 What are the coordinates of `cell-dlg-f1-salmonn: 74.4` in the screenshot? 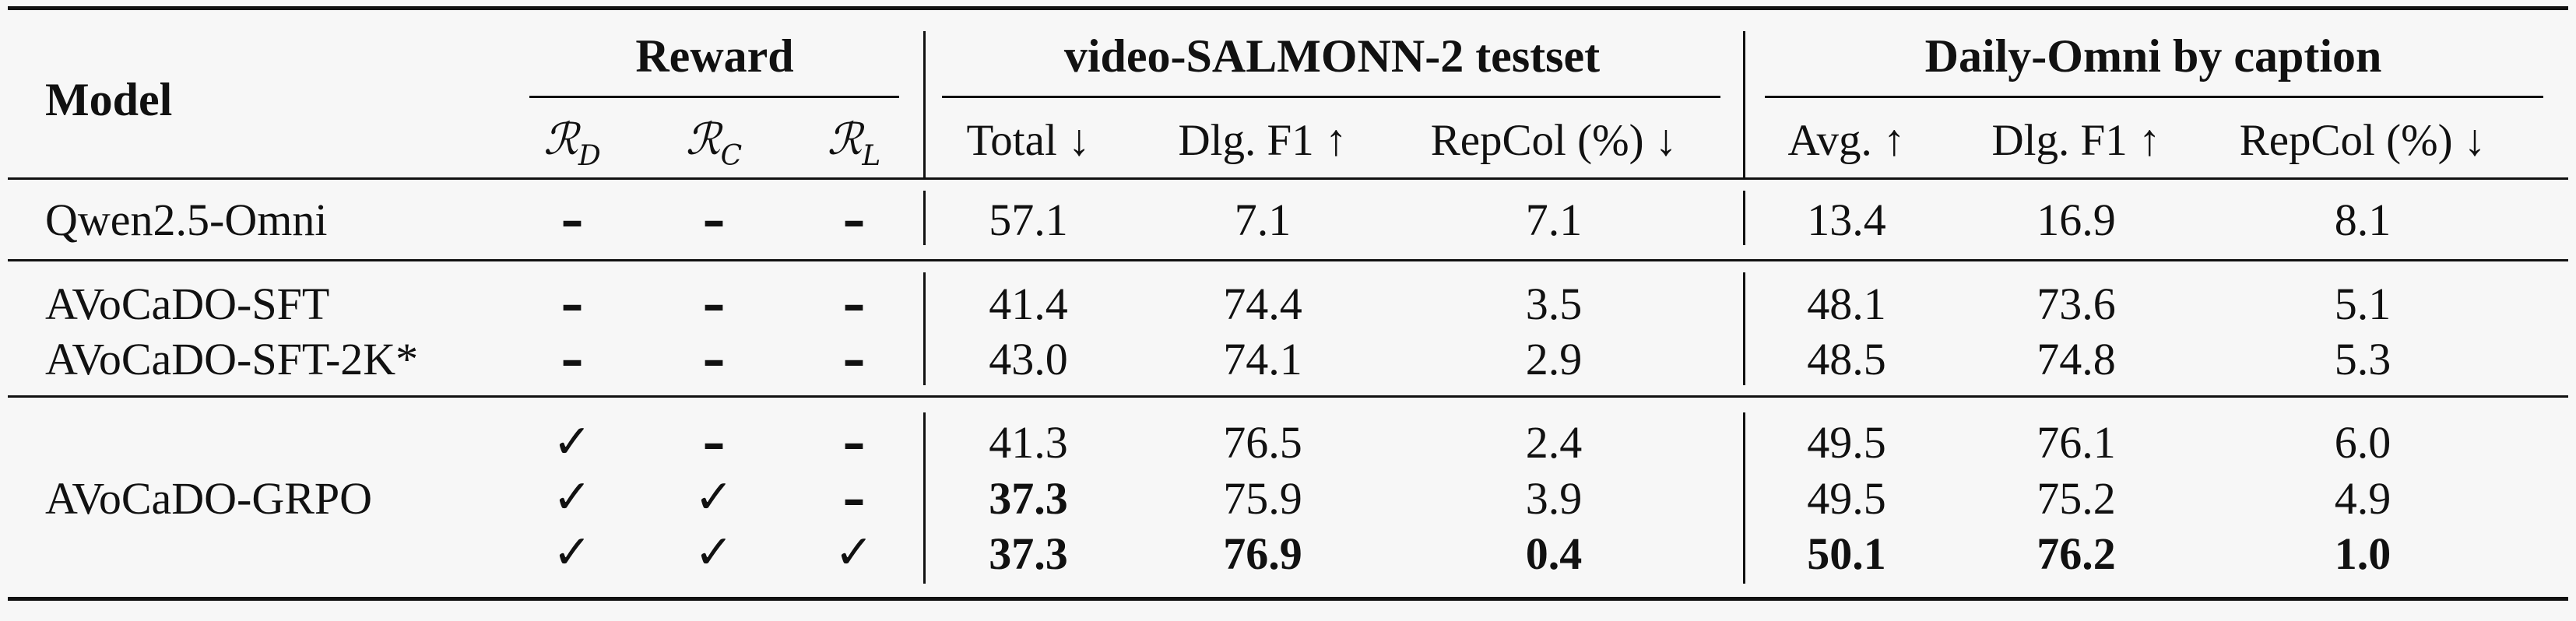 It's located at (1262, 304).